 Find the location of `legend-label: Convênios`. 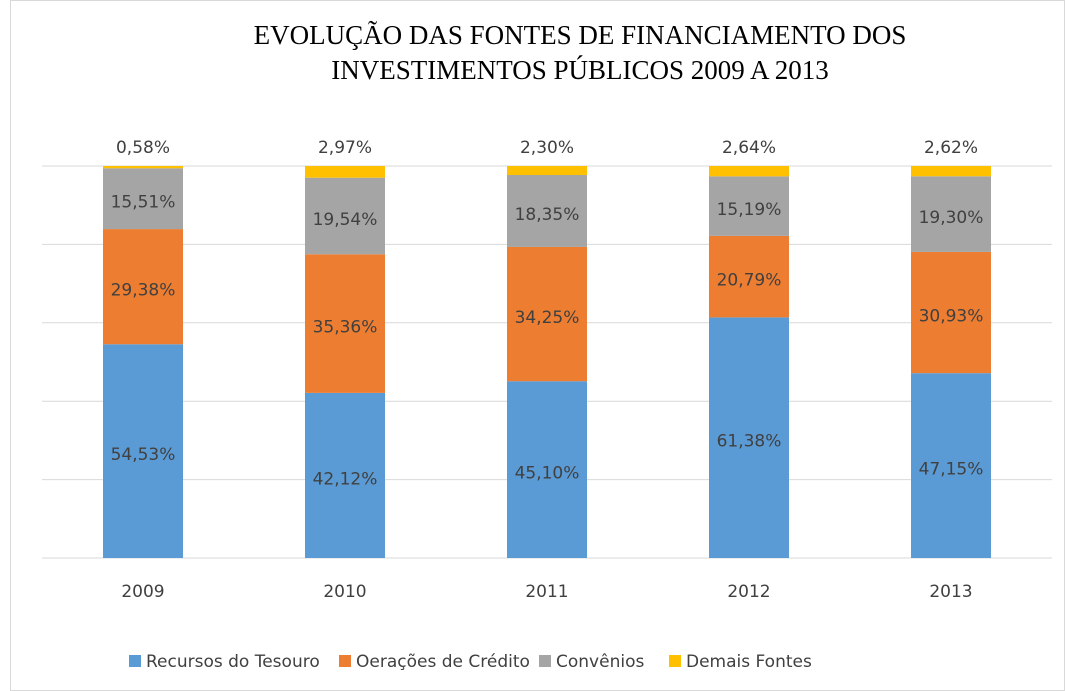

legend-label: Convênios is located at coordinates (600, 662).